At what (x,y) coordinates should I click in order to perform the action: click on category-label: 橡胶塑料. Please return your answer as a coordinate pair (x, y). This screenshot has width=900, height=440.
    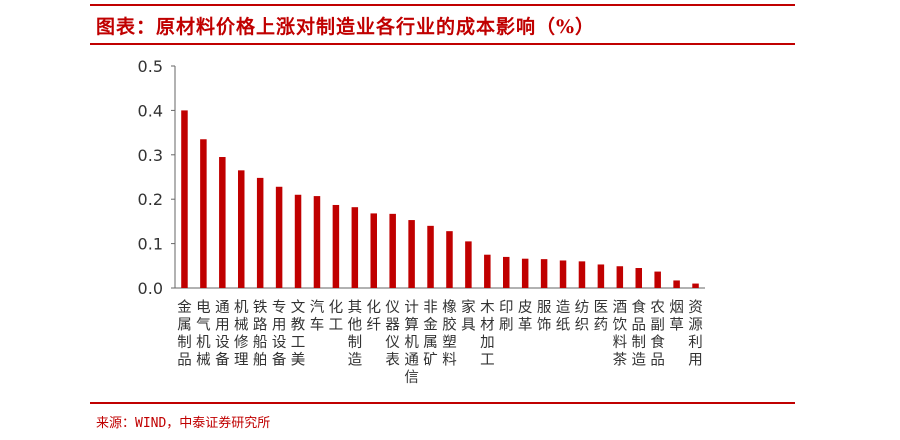
    Looking at the image, I should click on (449, 334).